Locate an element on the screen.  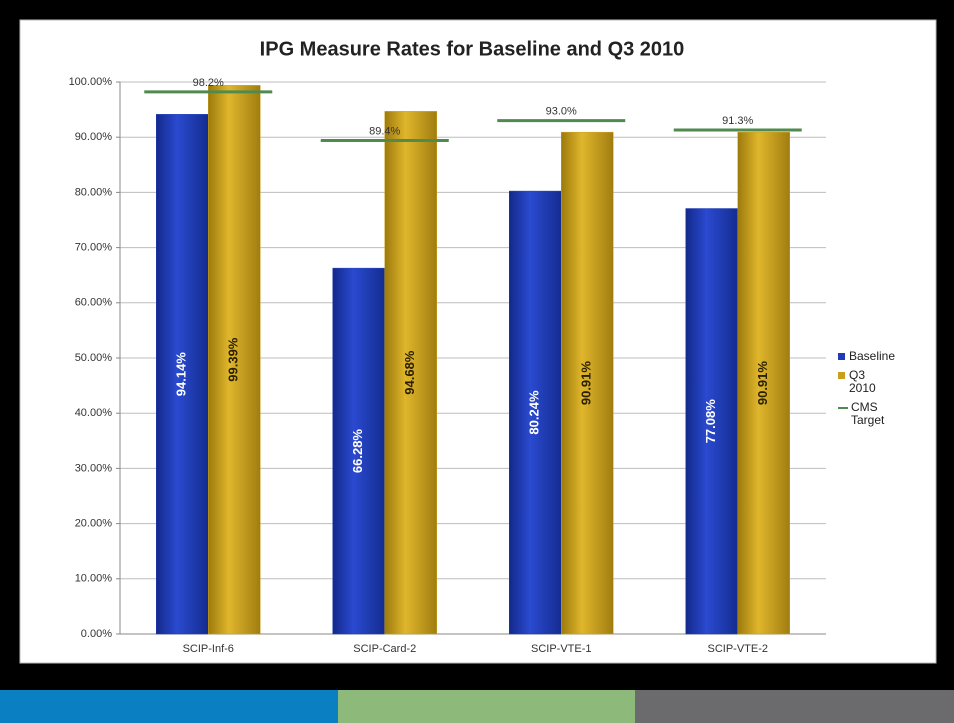
y-tick-label: 50.00% is located at coordinates (94, 358).